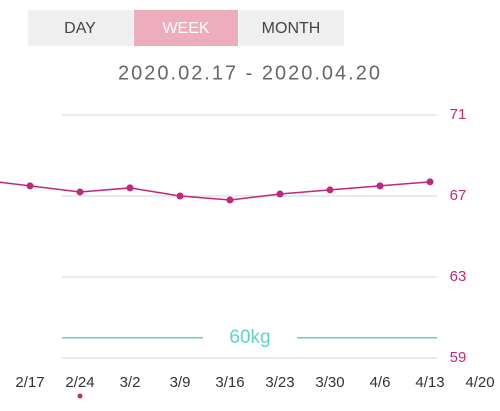 The height and width of the screenshot is (411, 500). Describe the element at coordinates (458, 114) in the screenshot. I see `y-tick-label: 71` at that location.